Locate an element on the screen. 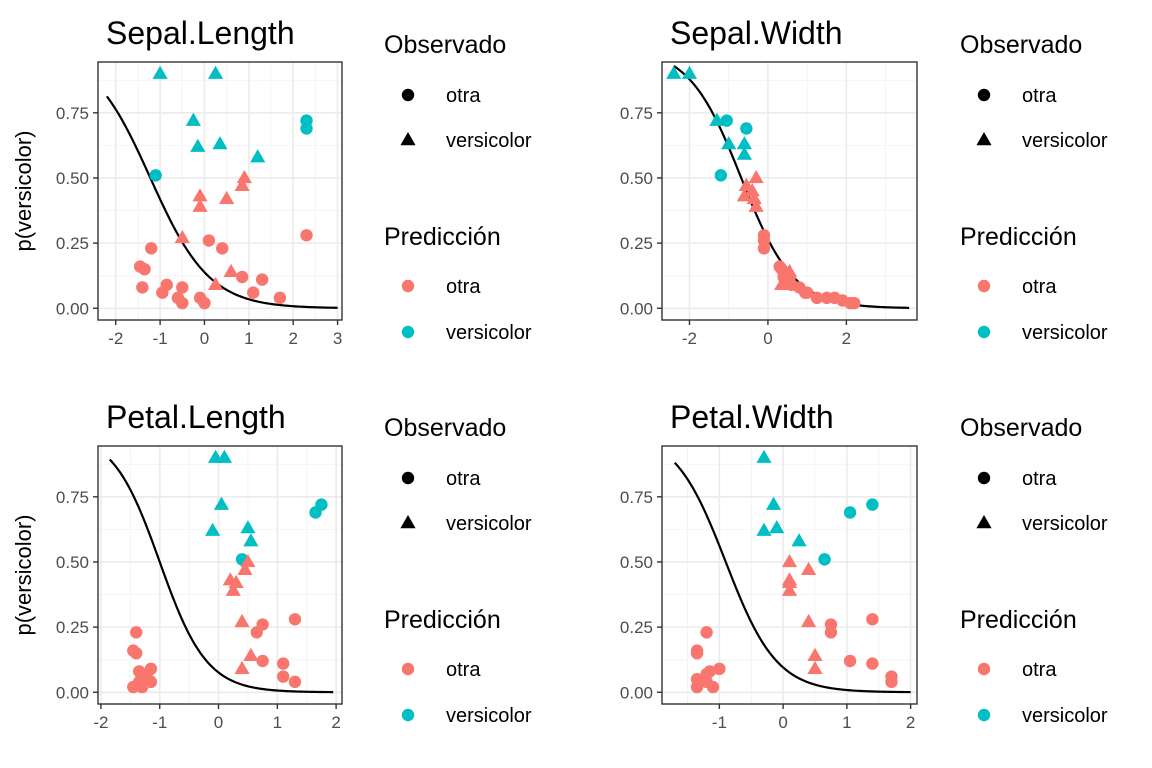  x-tick-label: -2 is located at coordinates (689, 338).